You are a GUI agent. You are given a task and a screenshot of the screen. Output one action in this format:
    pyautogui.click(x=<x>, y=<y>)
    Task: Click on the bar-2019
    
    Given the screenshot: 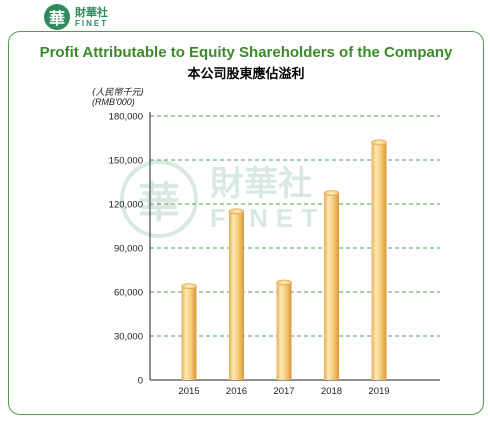 What is the action you would take?
    pyautogui.click(x=379, y=261)
    